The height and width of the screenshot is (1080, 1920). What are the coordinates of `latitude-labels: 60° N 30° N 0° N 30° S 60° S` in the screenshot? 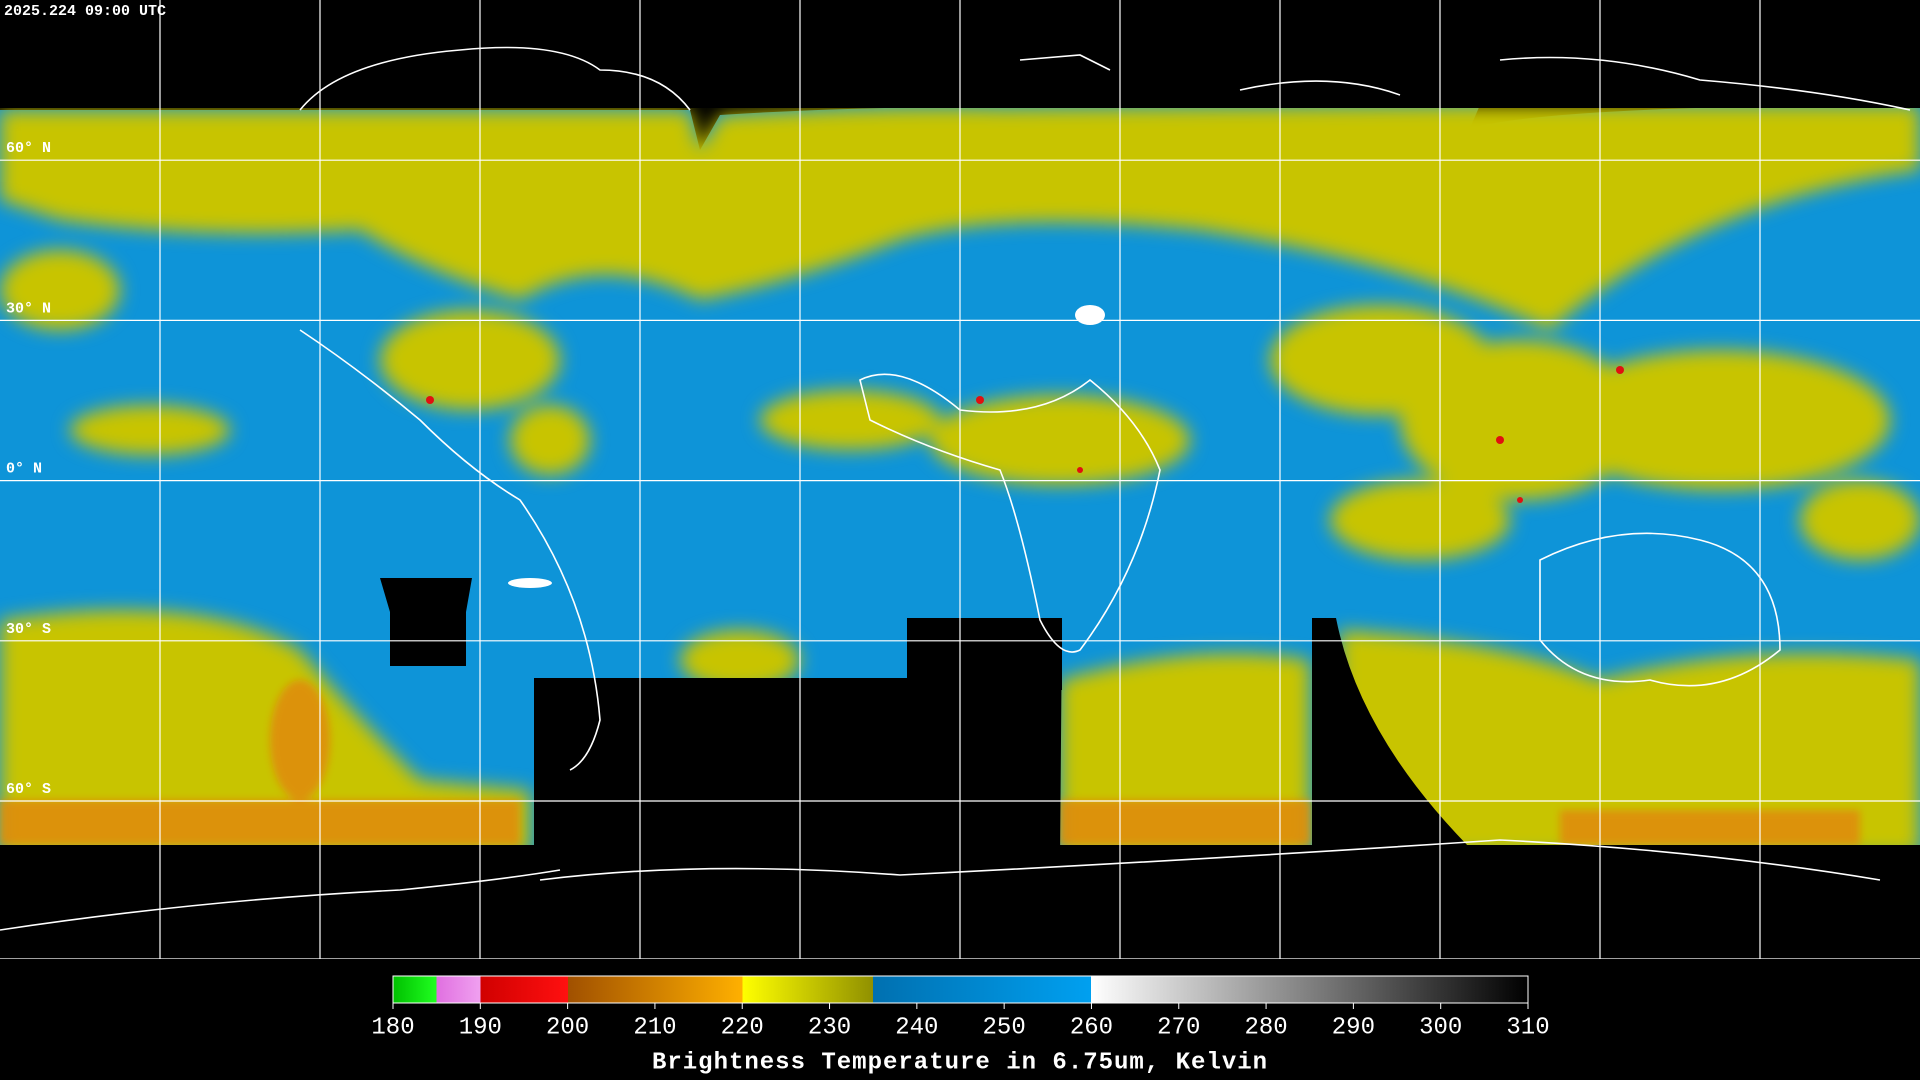 It's located at (28, 469).